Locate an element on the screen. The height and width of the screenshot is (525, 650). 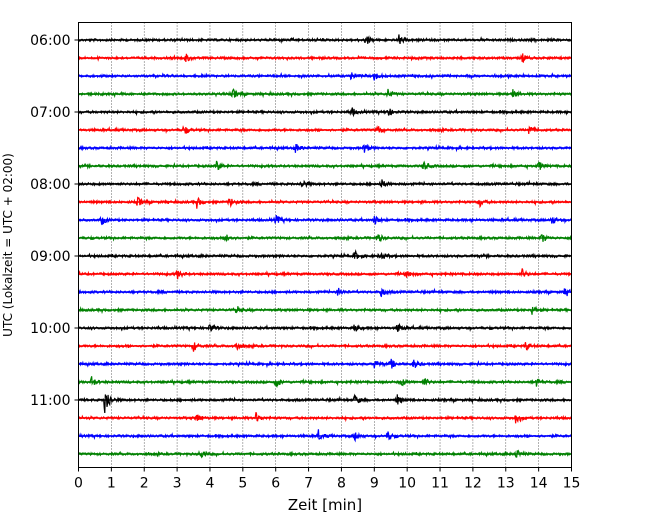
y-tick-label: 11:00 is located at coordinates (50, 401).